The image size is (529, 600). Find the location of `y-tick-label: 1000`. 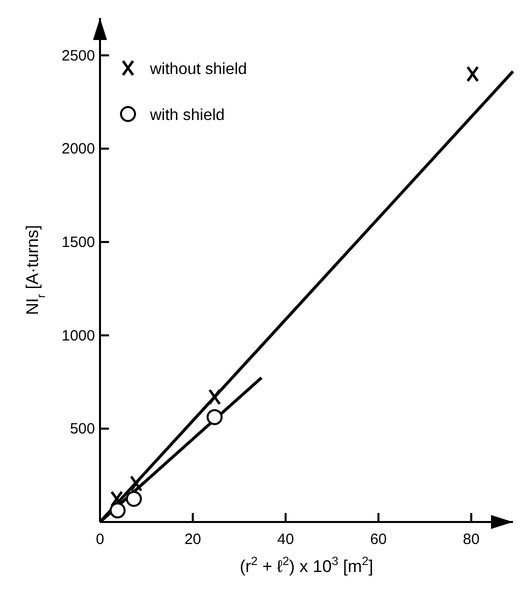

y-tick-label: 1000 is located at coordinates (78, 335).